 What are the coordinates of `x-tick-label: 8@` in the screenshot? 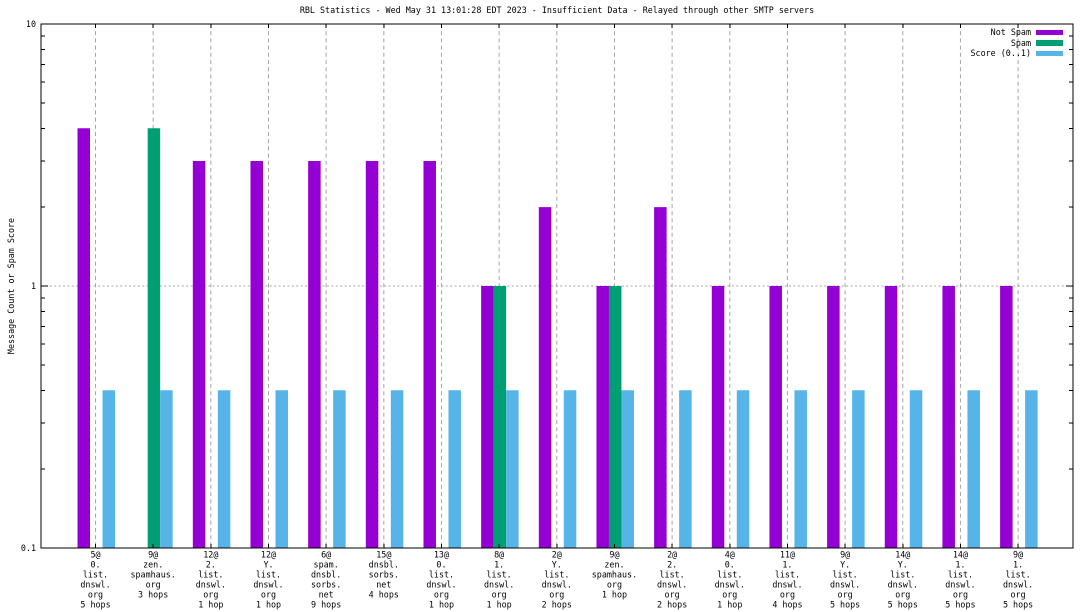 It's located at (499, 555).